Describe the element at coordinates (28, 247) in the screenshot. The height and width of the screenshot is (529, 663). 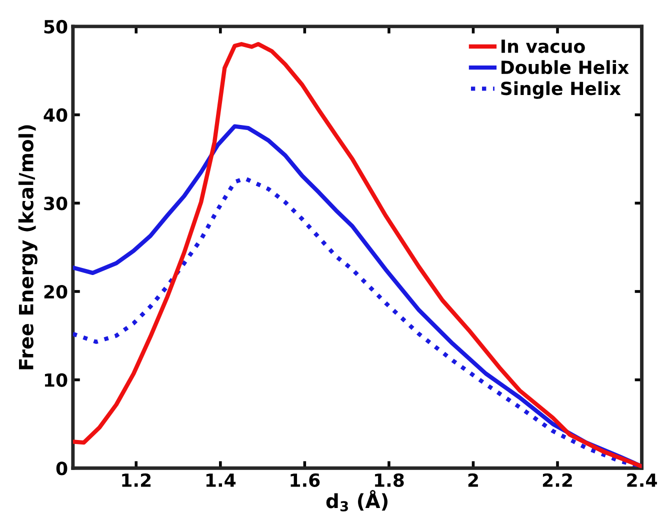
I see `y-axis-title: Free Energy (kcal/mol)` at that location.